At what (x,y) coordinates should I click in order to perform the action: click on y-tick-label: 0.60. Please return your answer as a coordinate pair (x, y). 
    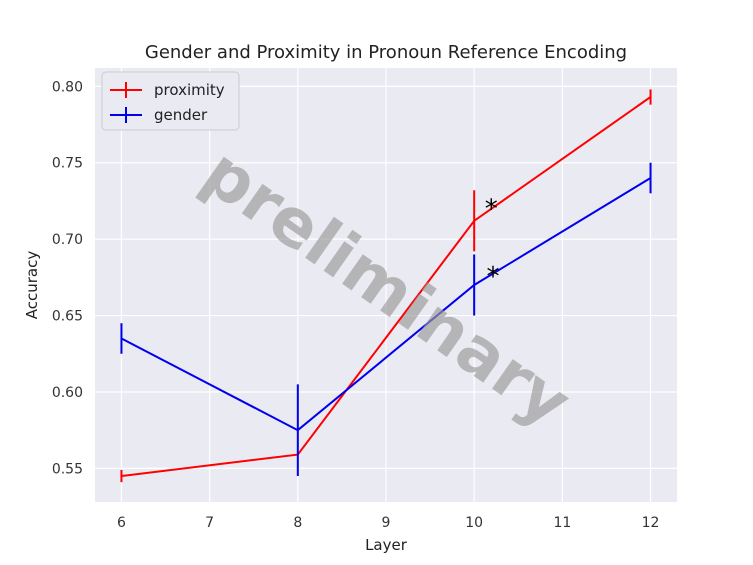
    Looking at the image, I should click on (67, 393).